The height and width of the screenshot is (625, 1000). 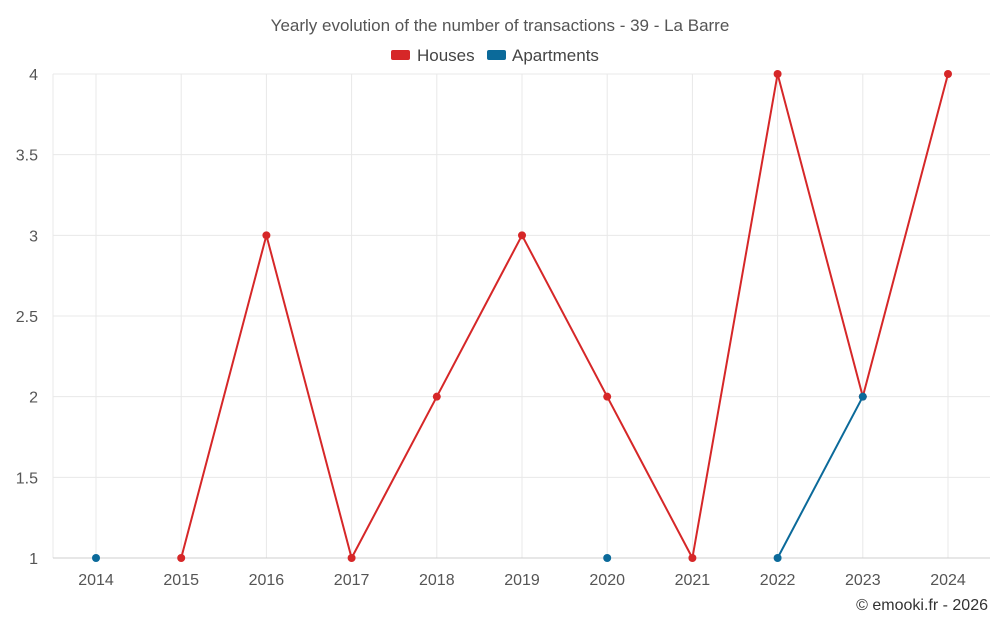 I want to click on data-point-houses-2015, so click(x=181, y=558).